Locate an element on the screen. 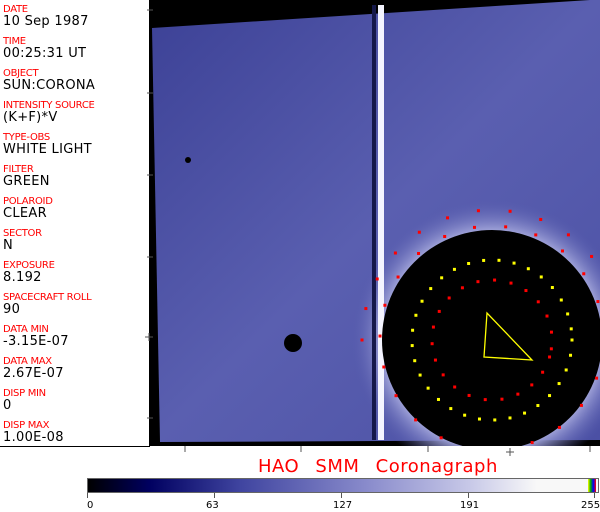 The height and width of the screenshot is (512, 600). colorbar-tick-label: 191 is located at coordinates (470, 505).